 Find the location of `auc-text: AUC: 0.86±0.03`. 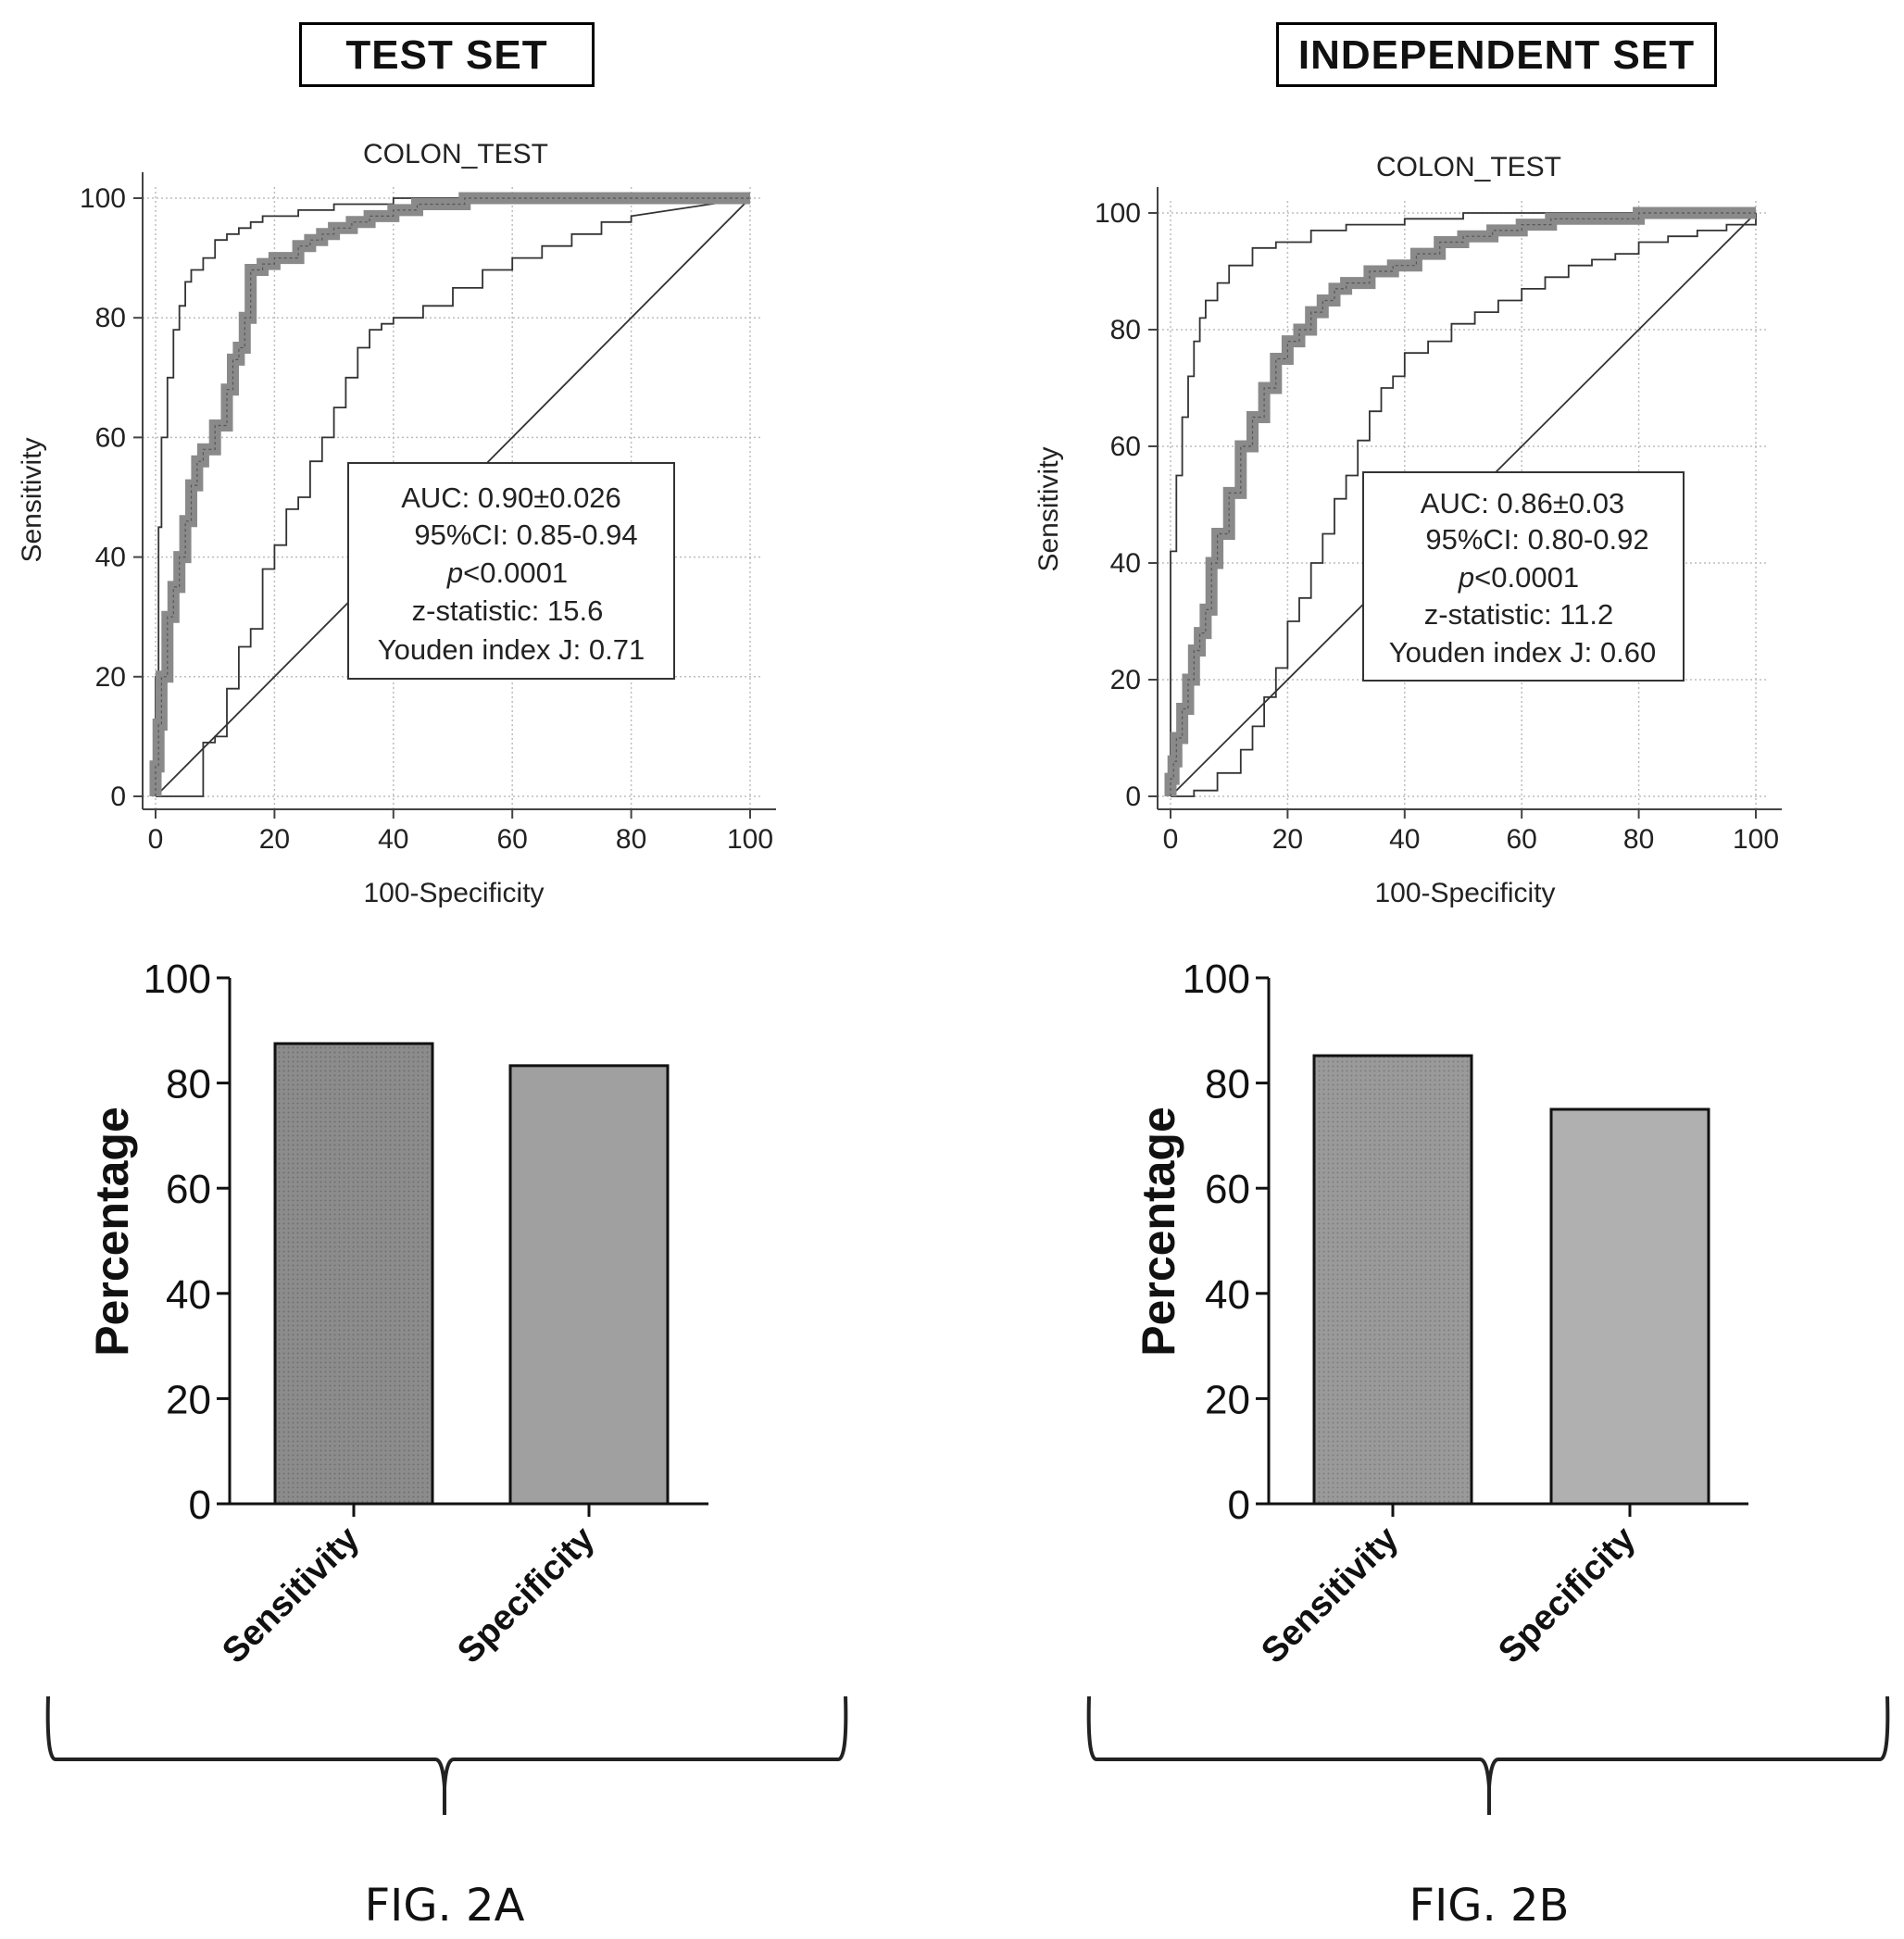

auc-text: AUC: 0.86±0.03 is located at coordinates (1522, 503).